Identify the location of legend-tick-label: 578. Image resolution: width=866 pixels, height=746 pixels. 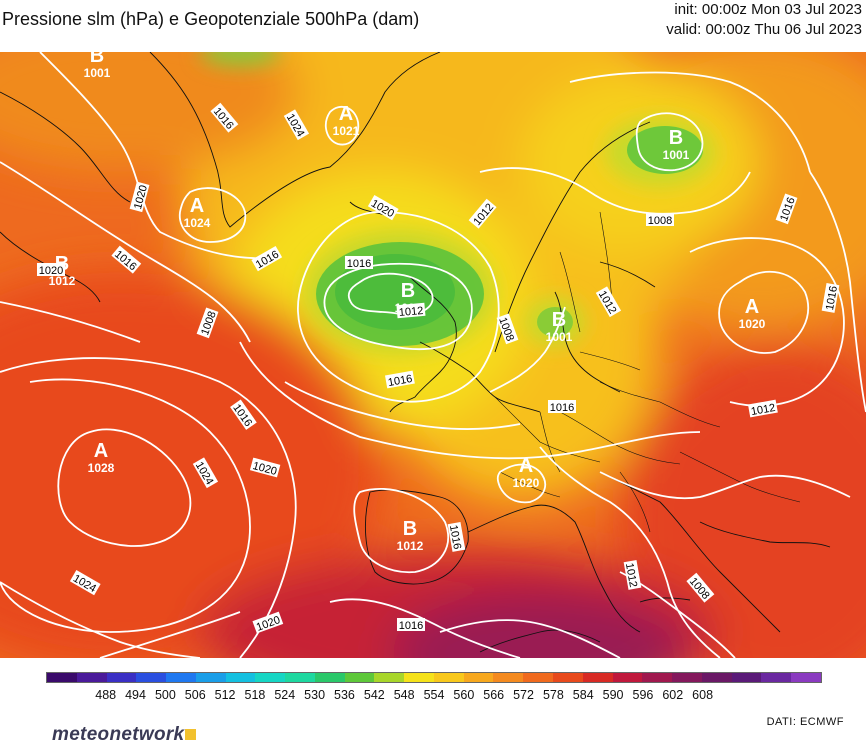
(553, 695).